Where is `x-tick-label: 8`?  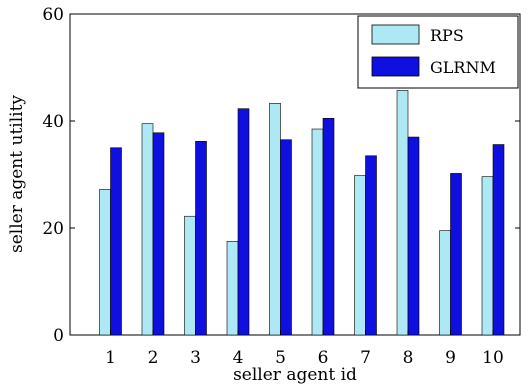 x-tick-label: 8 is located at coordinates (408, 358).